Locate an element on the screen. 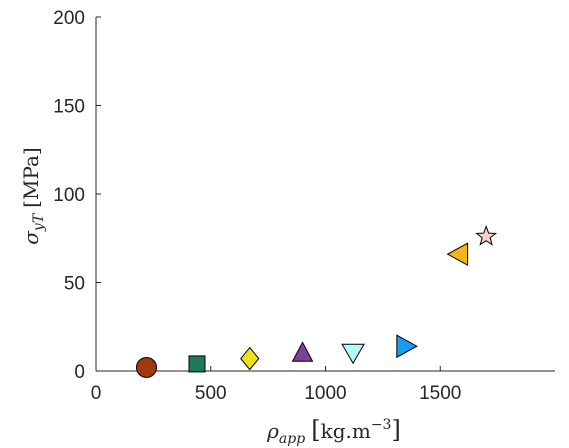 The image size is (569, 448). data-point-triangle-up is located at coordinates (302, 351).